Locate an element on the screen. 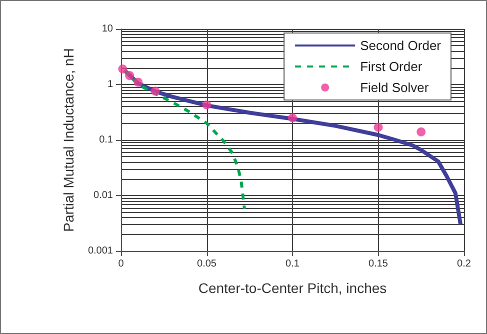 Image resolution: width=487 pixels, height=334 pixels. y-tick-label: 0.1 is located at coordinates (106, 140).